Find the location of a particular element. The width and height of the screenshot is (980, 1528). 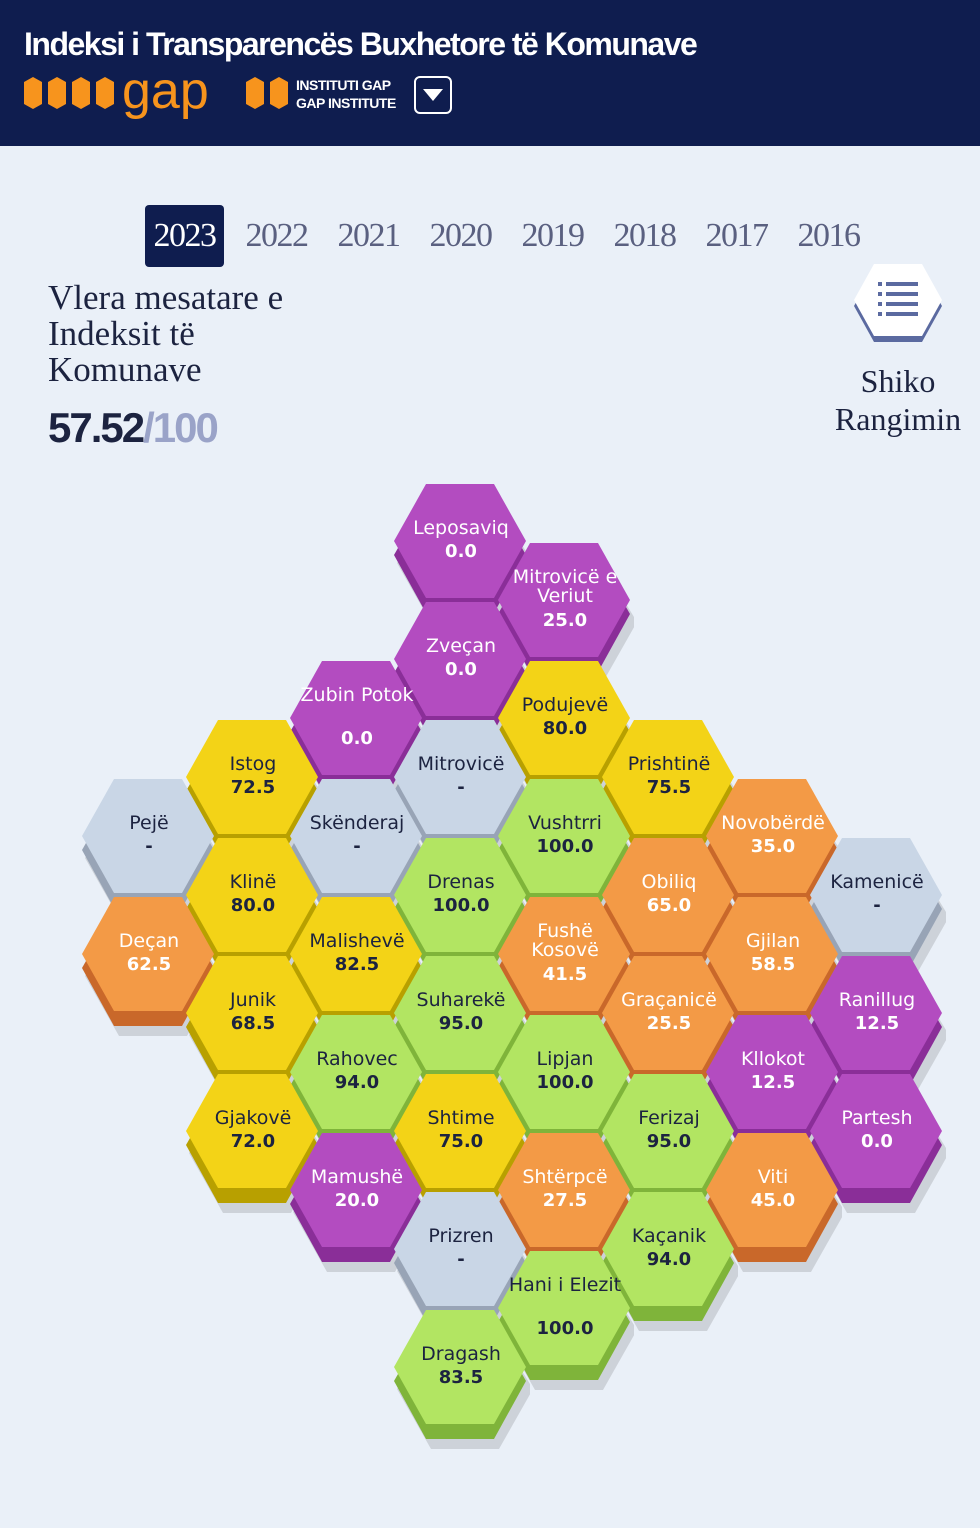

hex-gjakove: Gjakovë 72.0 is located at coordinates (253, 1144).